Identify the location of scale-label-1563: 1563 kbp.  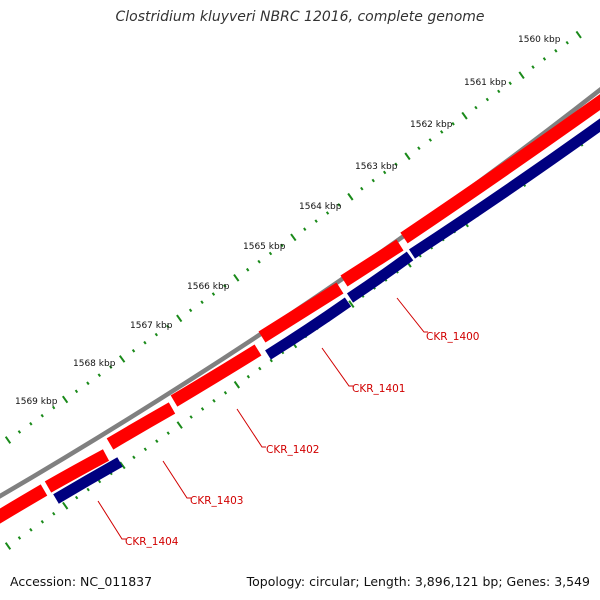
(376, 167).